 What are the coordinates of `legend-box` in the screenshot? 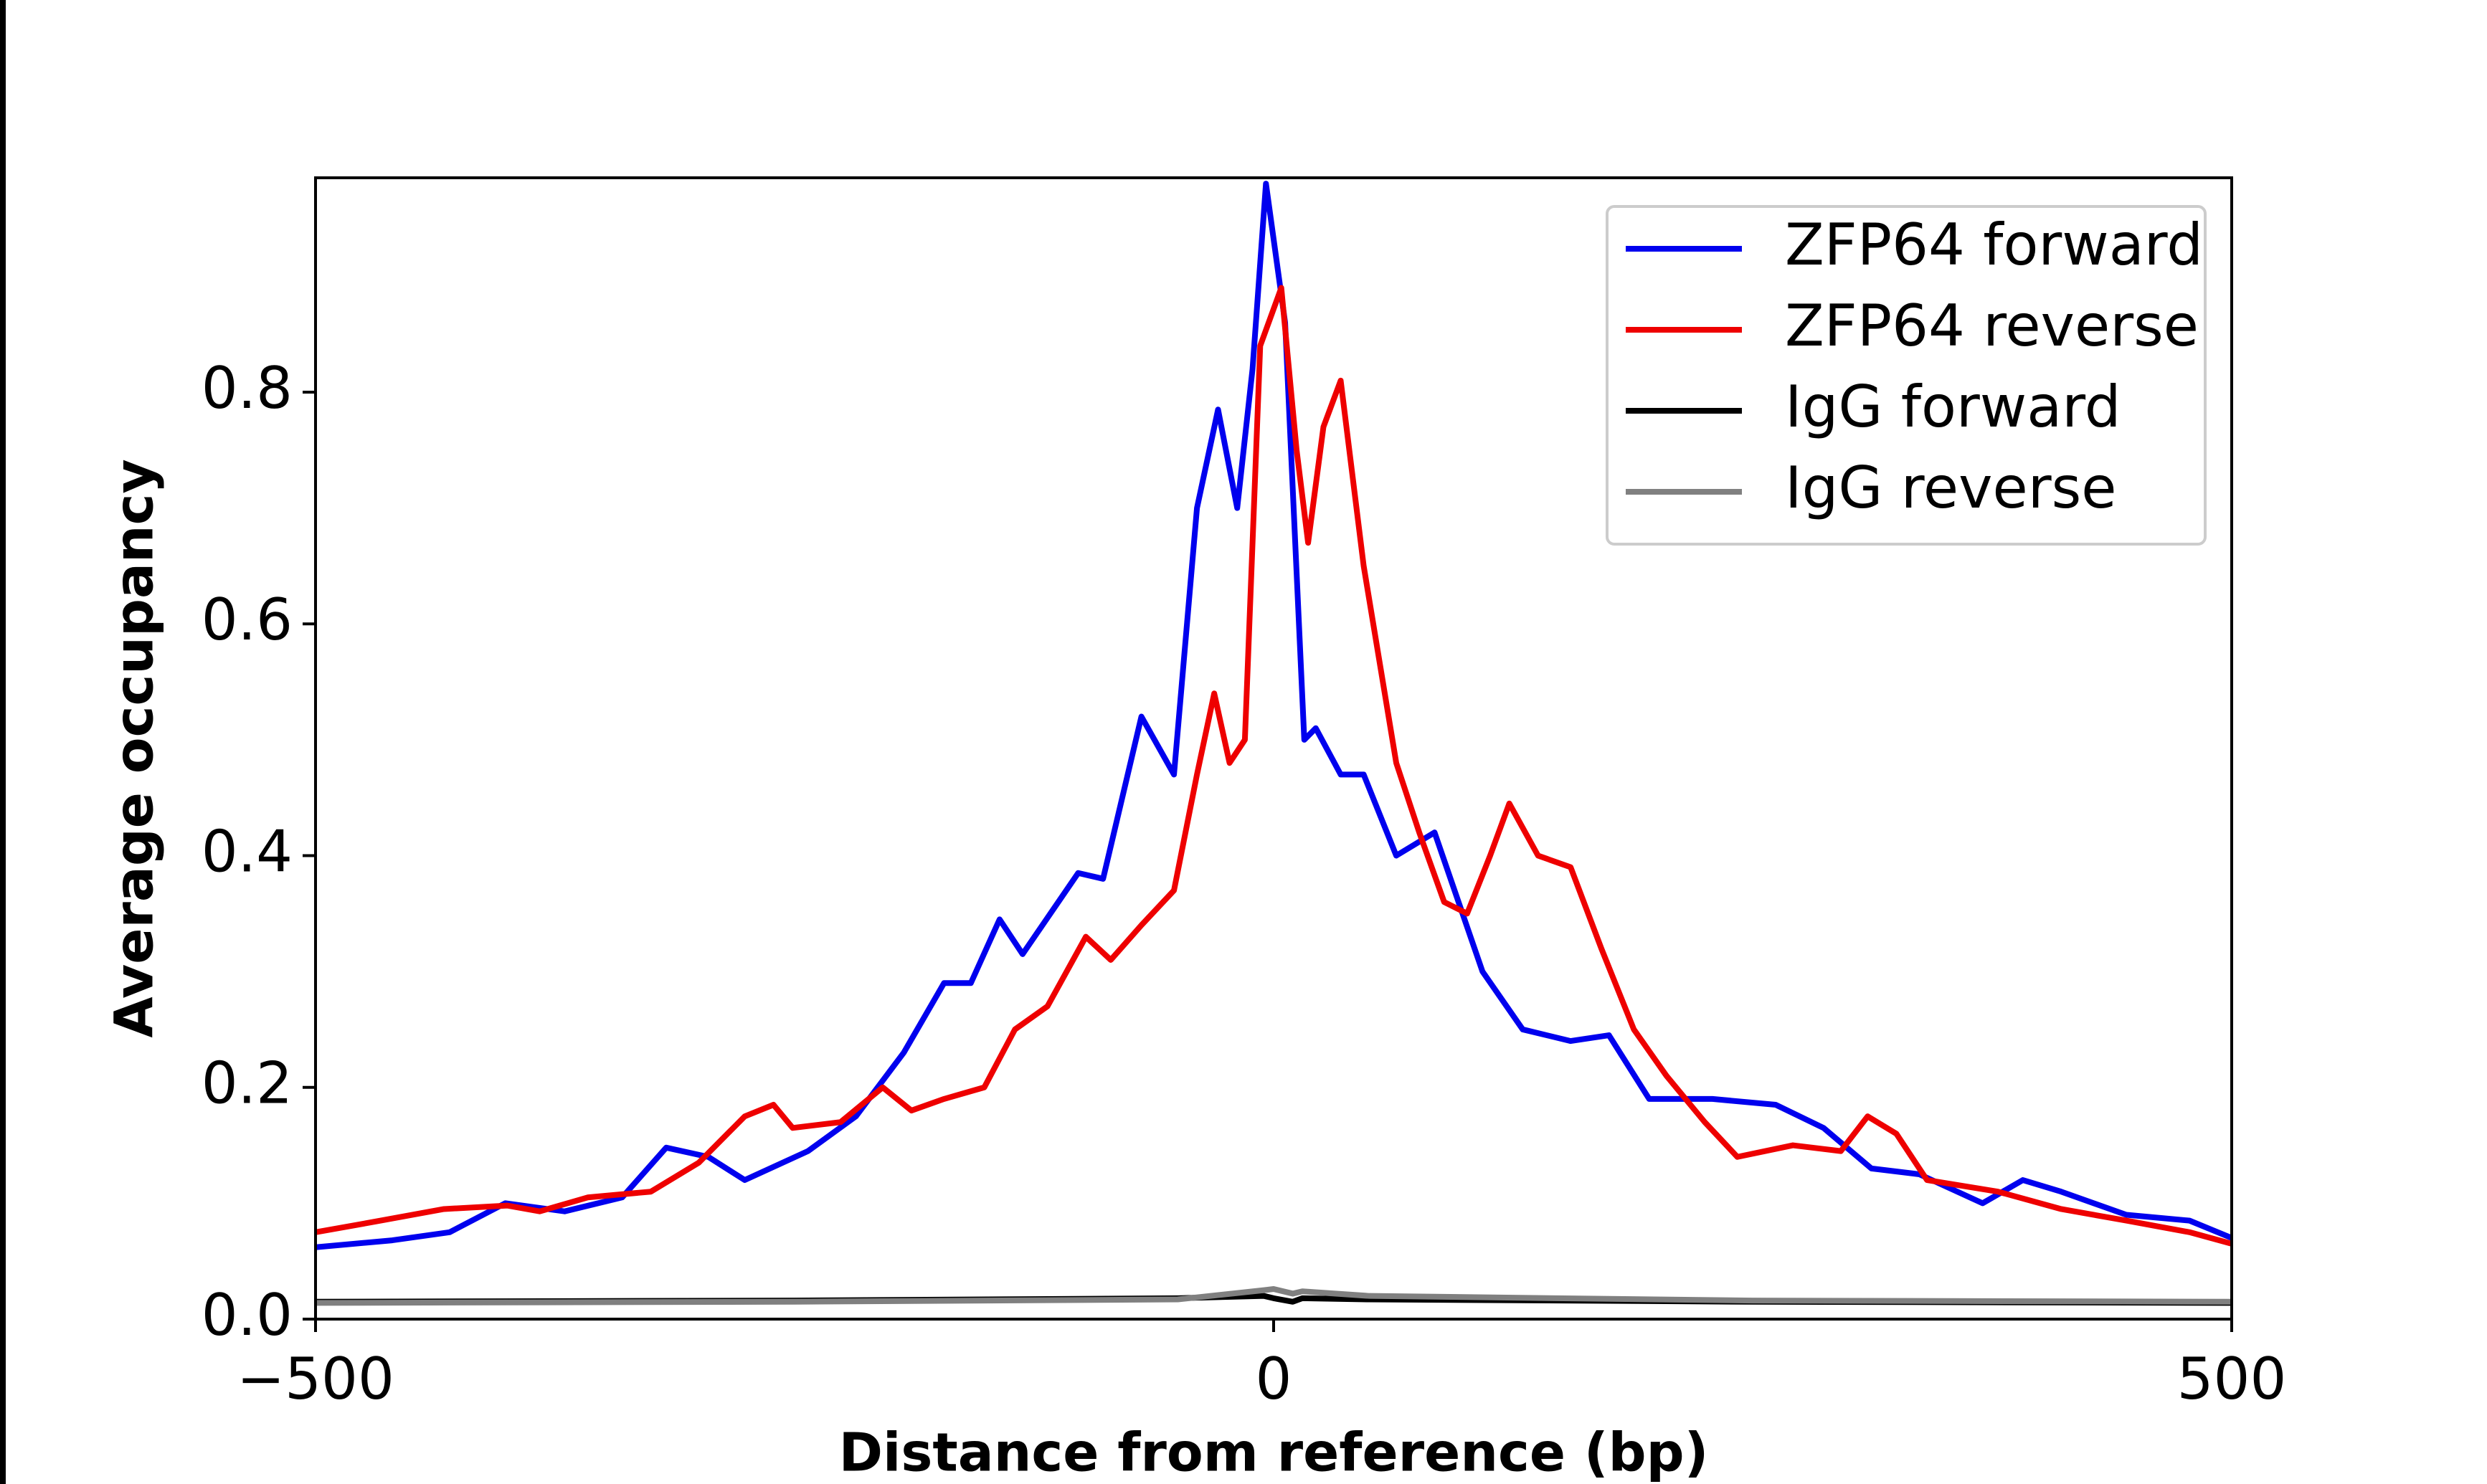 It's located at (1907, 375).